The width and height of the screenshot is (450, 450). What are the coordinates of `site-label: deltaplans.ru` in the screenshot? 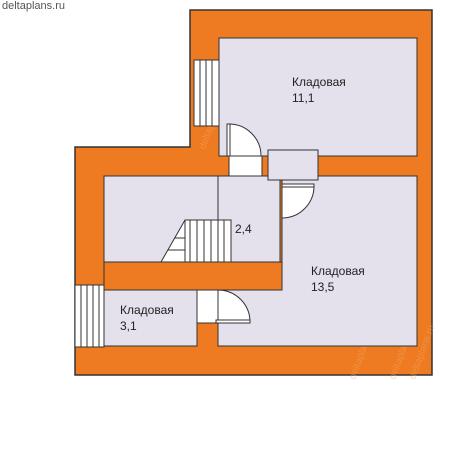 It's located at (33, 6).